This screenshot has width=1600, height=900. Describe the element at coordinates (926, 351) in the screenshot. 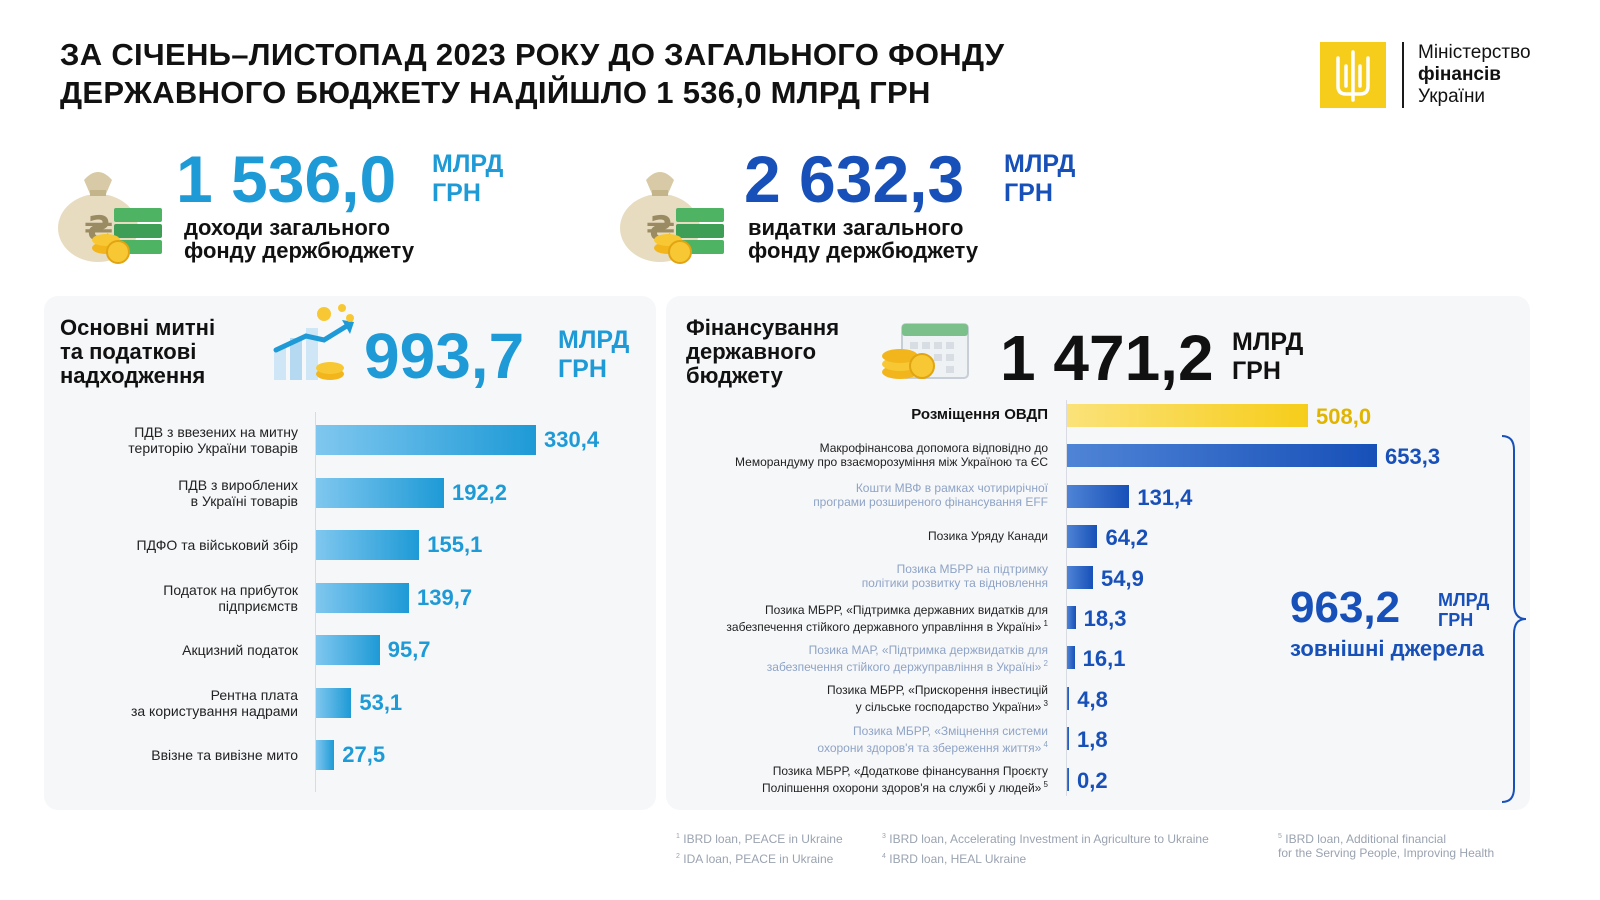

I see `calendar-coins-icon` at that location.